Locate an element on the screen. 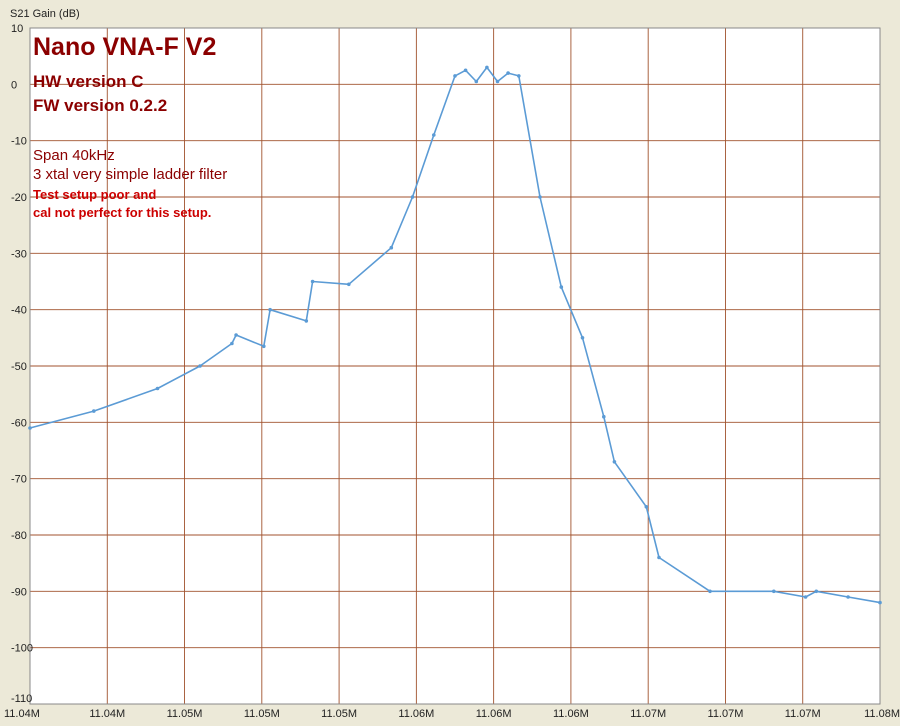  annotation-fw-version: FW version 0.2.2 is located at coordinates (100, 105).